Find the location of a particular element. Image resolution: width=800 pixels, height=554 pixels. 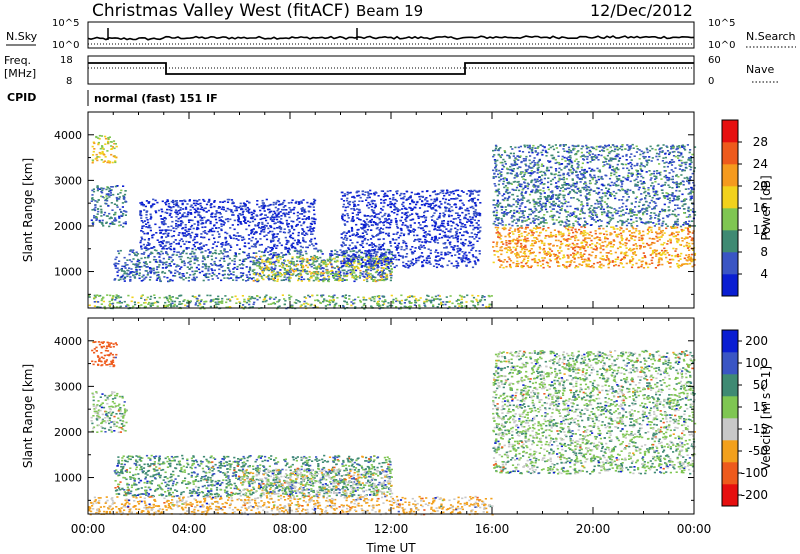

cpid-label: CPID is located at coordinates (21, 97).